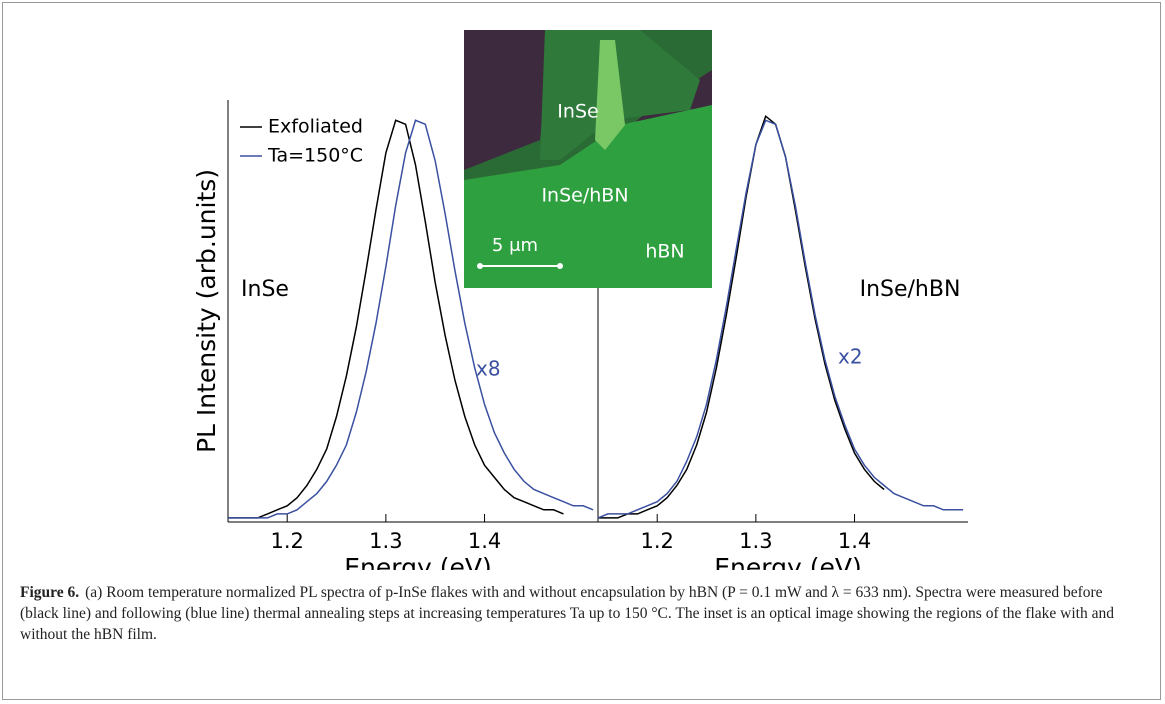 This screenshot has width=1165, height=704. What do you see at coordinates (515, 245) in the screenshot?
I see `inset-label: 5 μm` at bounding box center [515, 245].